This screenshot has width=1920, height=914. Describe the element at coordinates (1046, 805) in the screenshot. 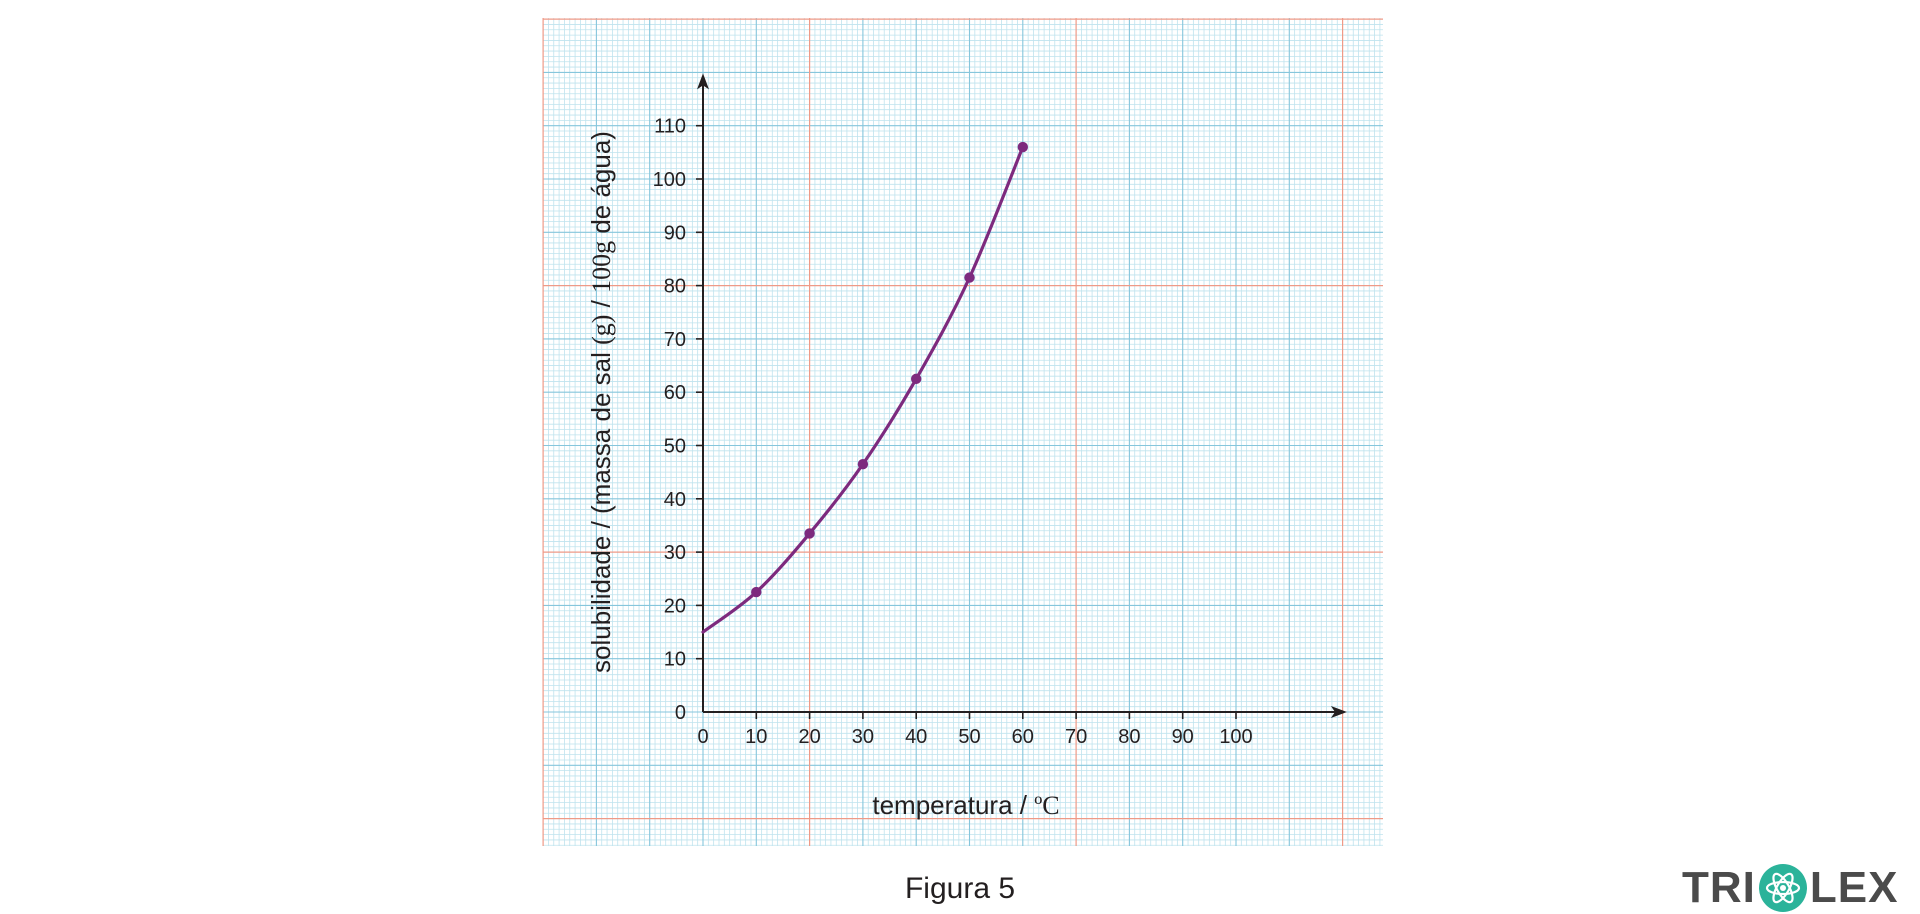

I see `x-axis-title-unit: ºC` at that location.